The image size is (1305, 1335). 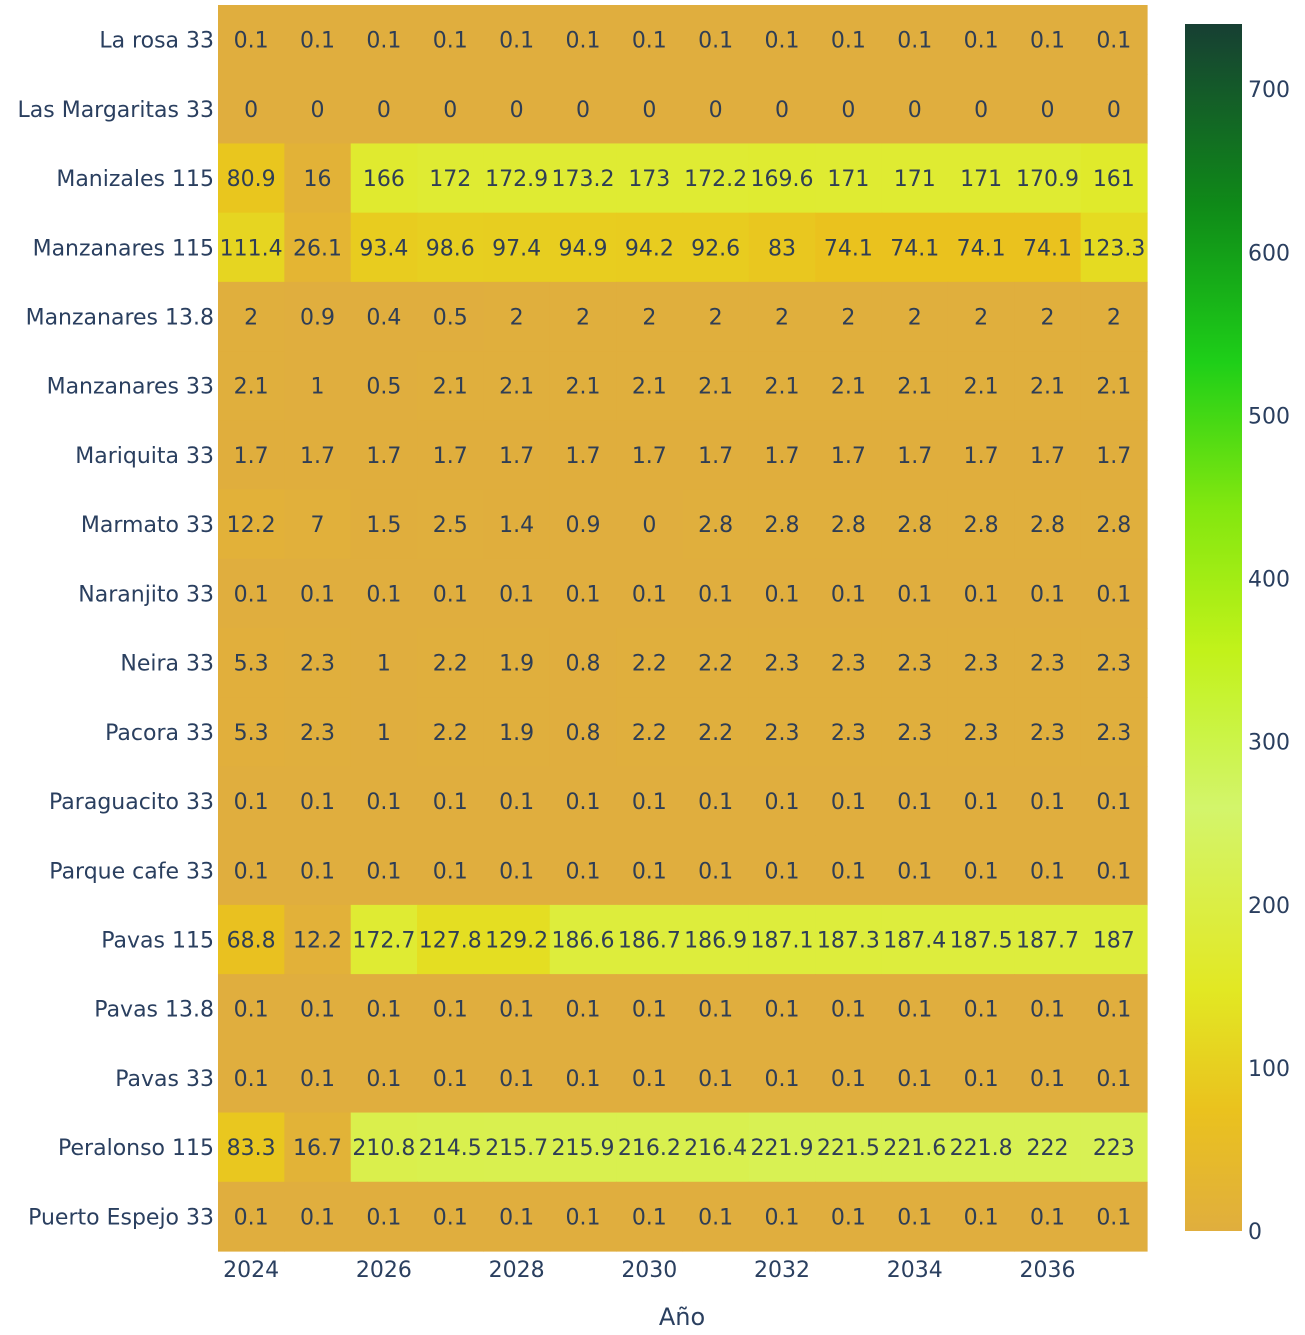 What do you see at coordinates (583, 386) in the screenshot?
I see `heatmap-cell-manzanares-33-2029` at bounding box center [583, 386].